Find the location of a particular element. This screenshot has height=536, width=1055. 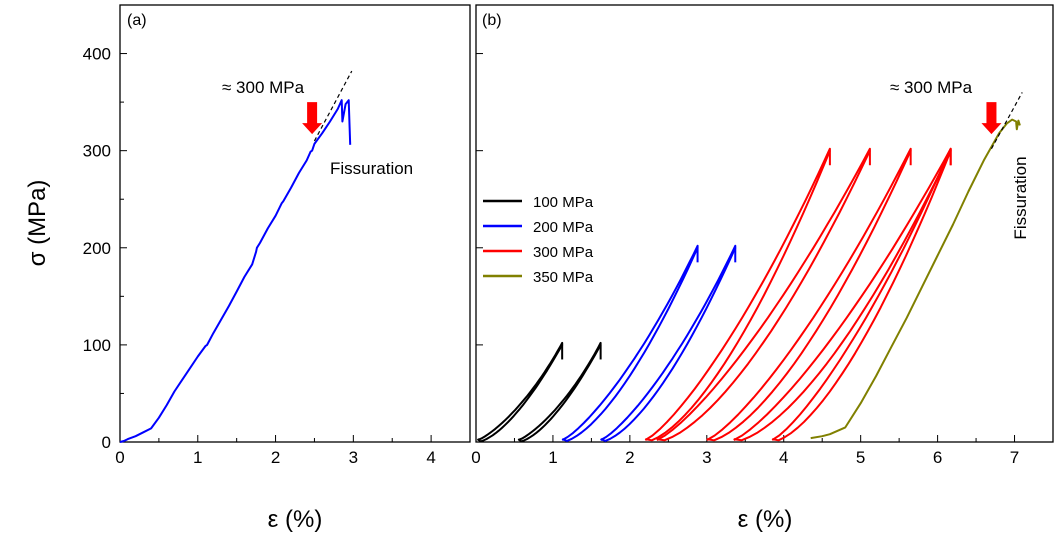

panel-a-ytick-label: 300 is located at coordinates (97, 151).